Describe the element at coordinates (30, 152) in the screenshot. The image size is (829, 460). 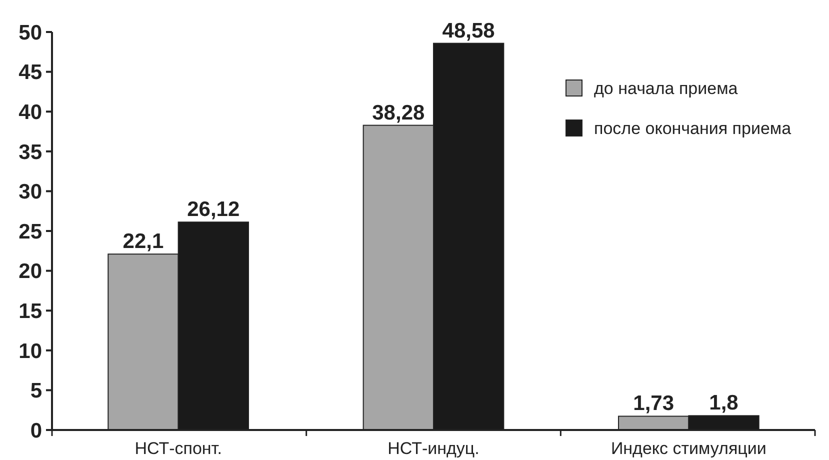
I see `y-tick-label: 35` at that location.